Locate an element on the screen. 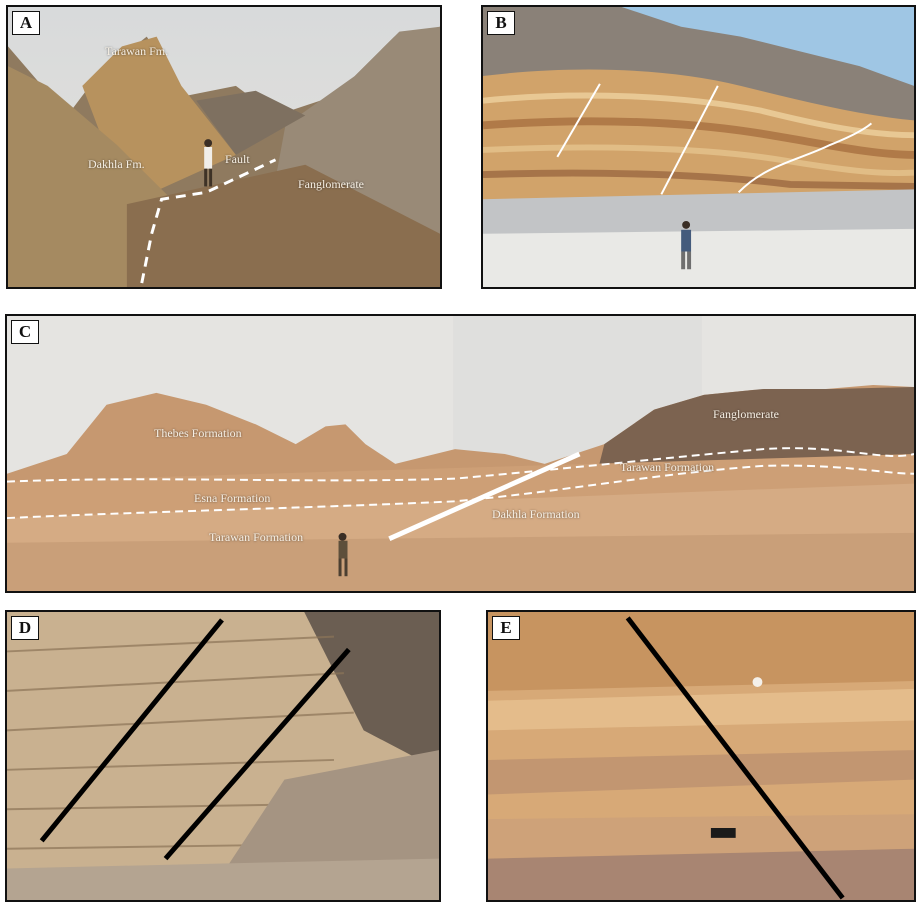  label-fault-a: Fault is located at coordinates (237, 159).